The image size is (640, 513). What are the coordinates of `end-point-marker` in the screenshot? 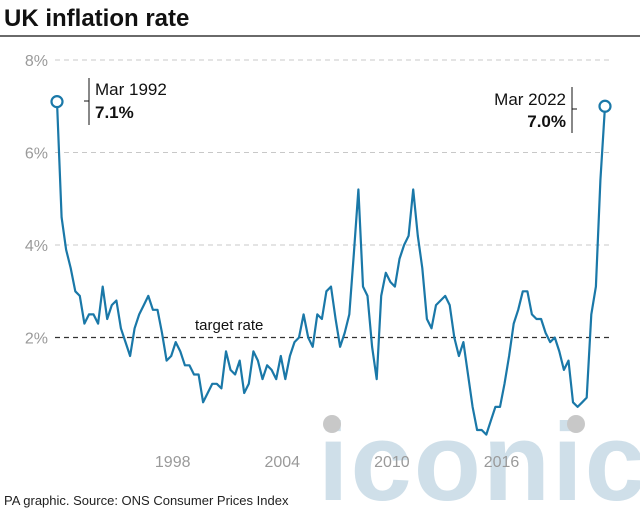 It's located at (605, 106).